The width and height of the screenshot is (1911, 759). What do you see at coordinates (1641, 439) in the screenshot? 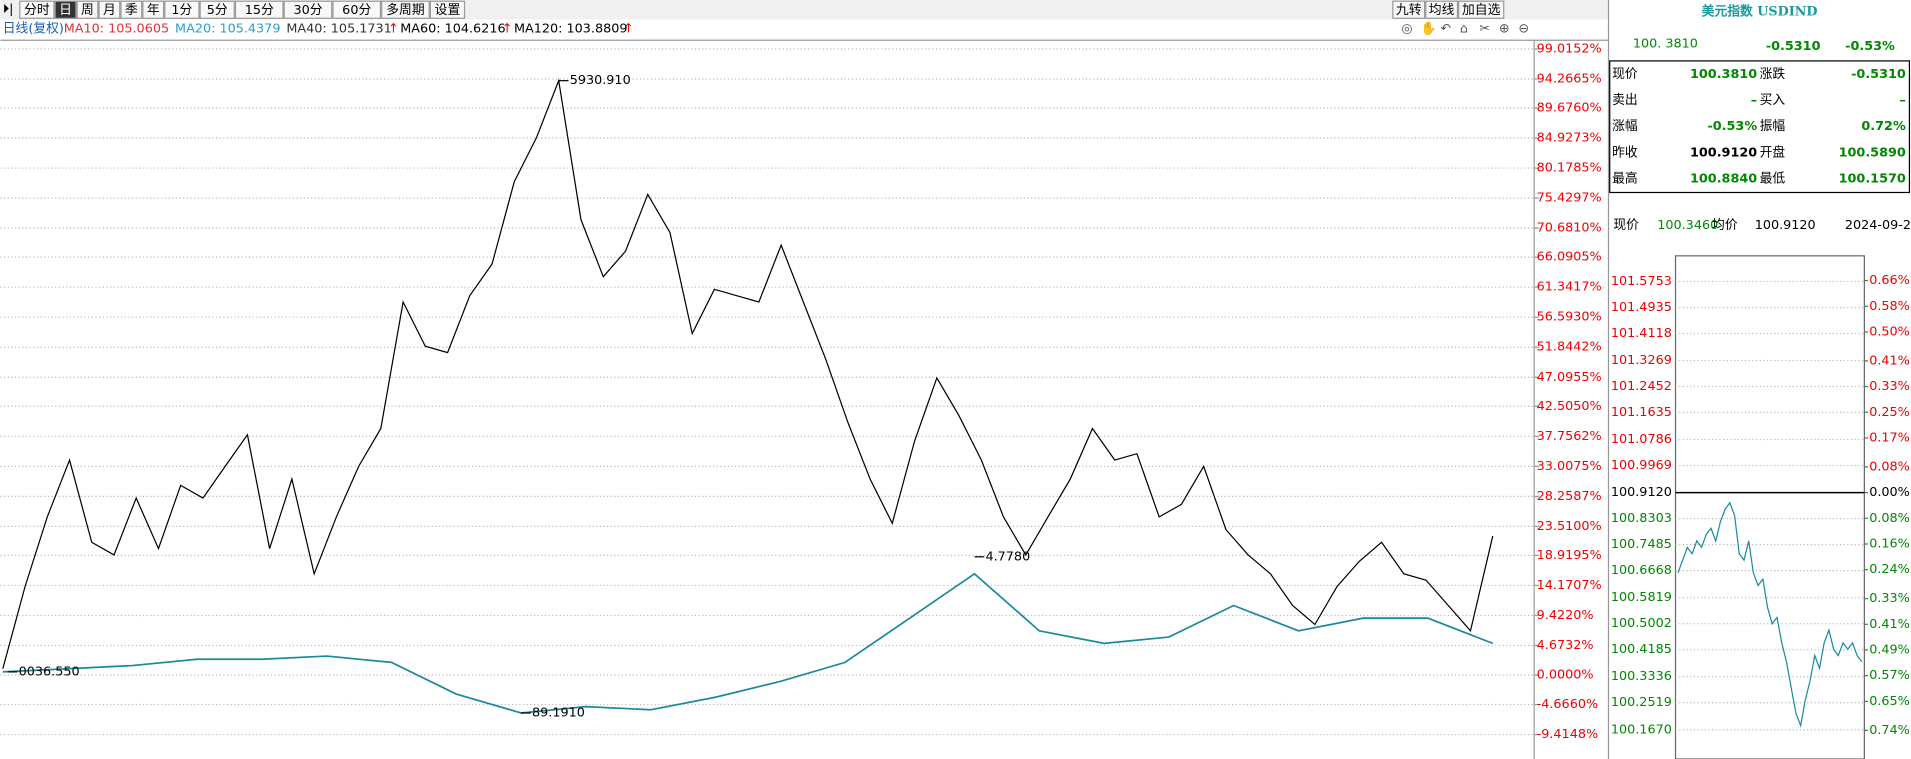
I see `intraday-y-label: 101.0786` at bounding box center [1641, 439].